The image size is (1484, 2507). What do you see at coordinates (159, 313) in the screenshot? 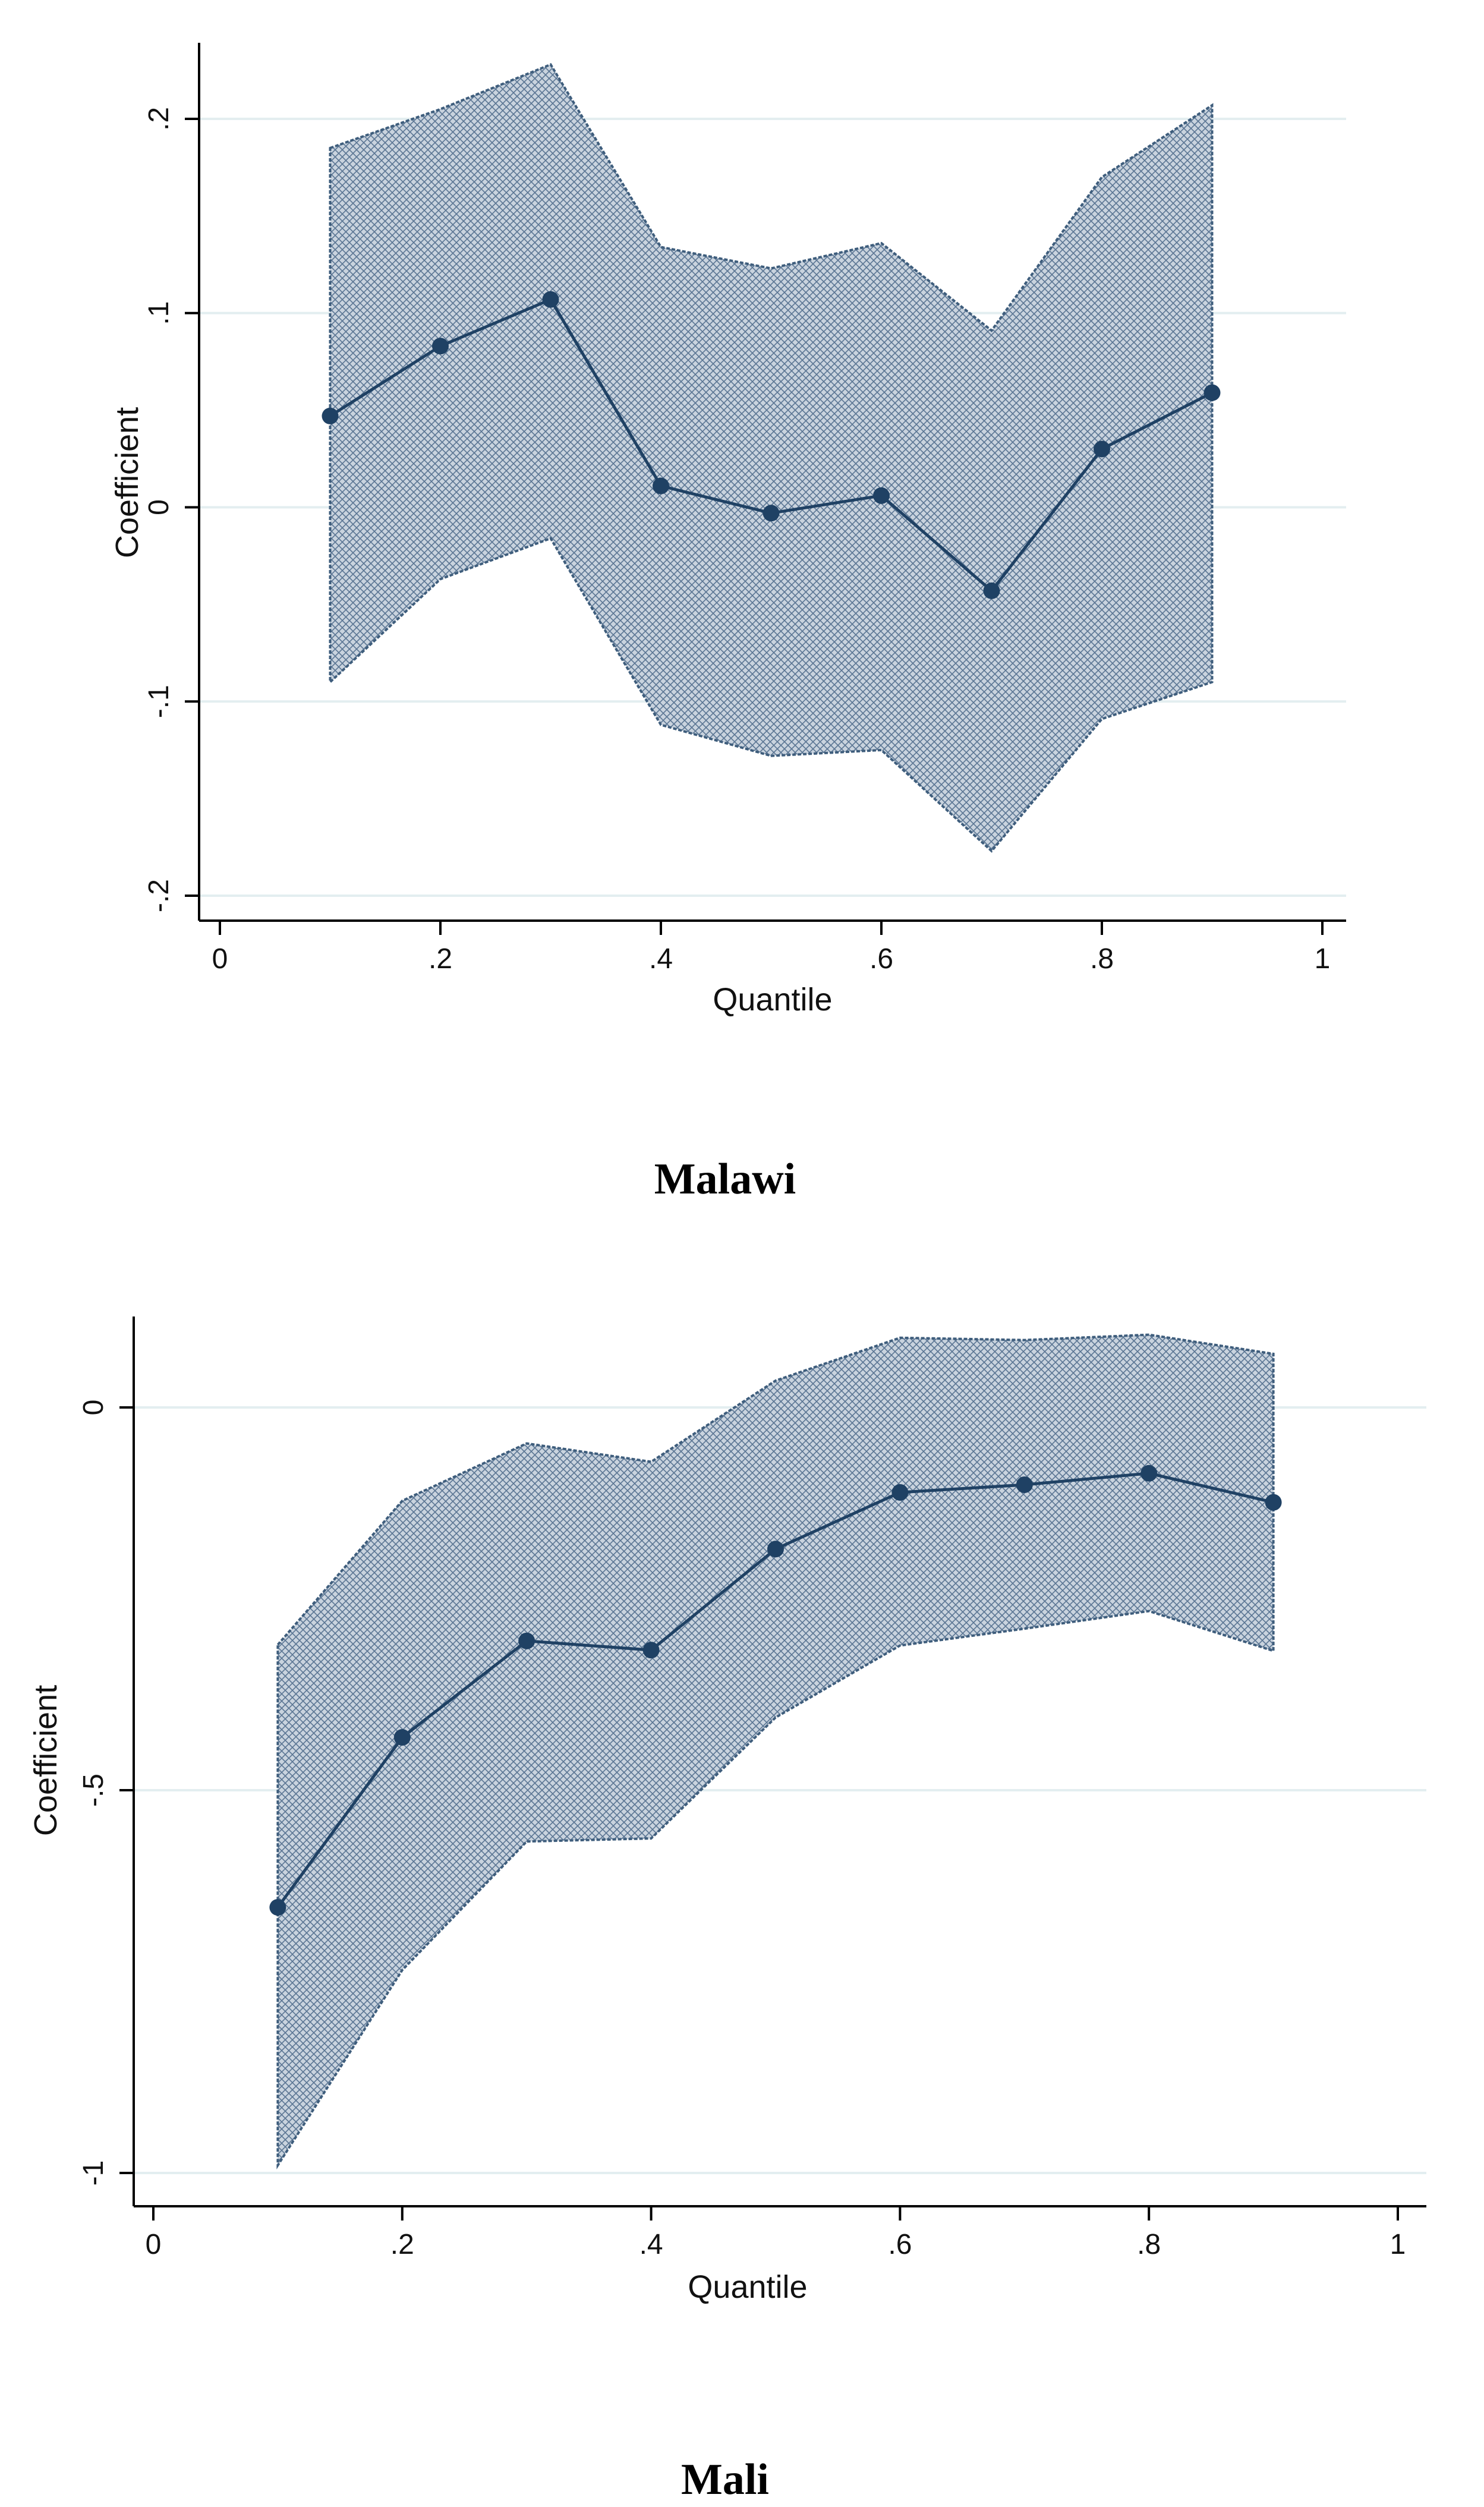
I see `y-tick-label: .1` at bounding box center [159, 313].